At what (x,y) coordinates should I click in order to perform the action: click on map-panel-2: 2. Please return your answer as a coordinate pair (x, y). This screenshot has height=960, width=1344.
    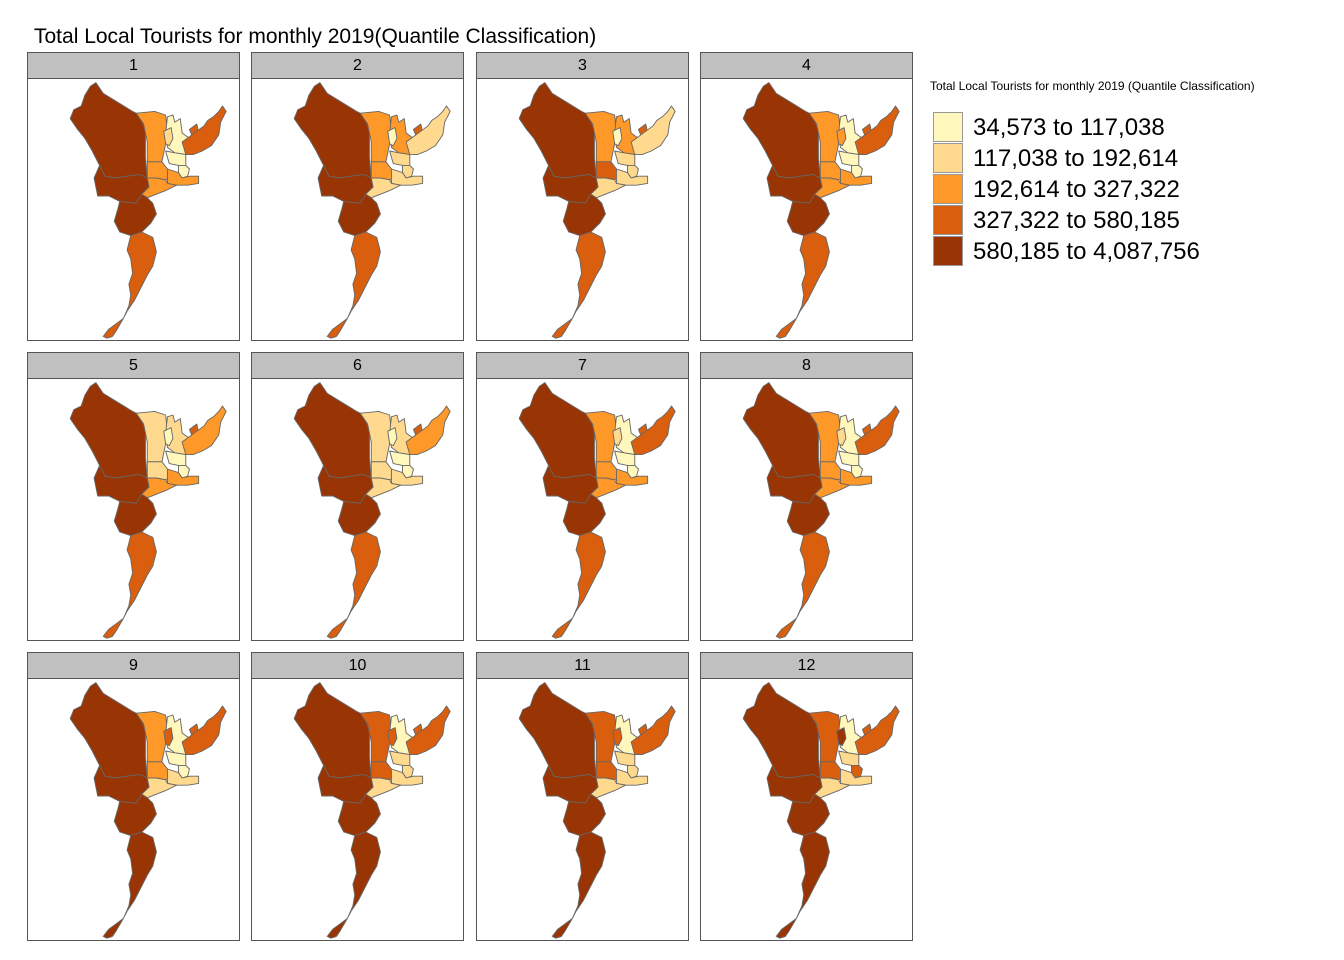
    Looking at the image, I should click on (357, 196).